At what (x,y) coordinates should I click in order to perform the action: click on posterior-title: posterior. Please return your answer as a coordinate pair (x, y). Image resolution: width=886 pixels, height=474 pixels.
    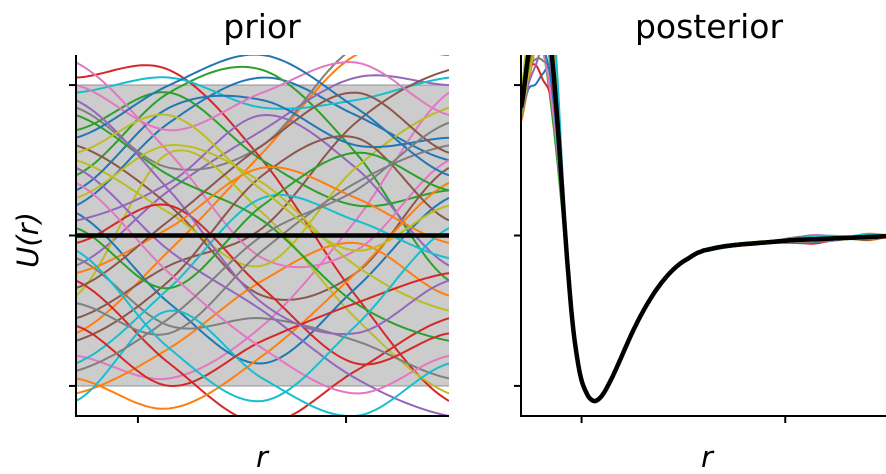
    Looking at the image, I should click on (709, 26).